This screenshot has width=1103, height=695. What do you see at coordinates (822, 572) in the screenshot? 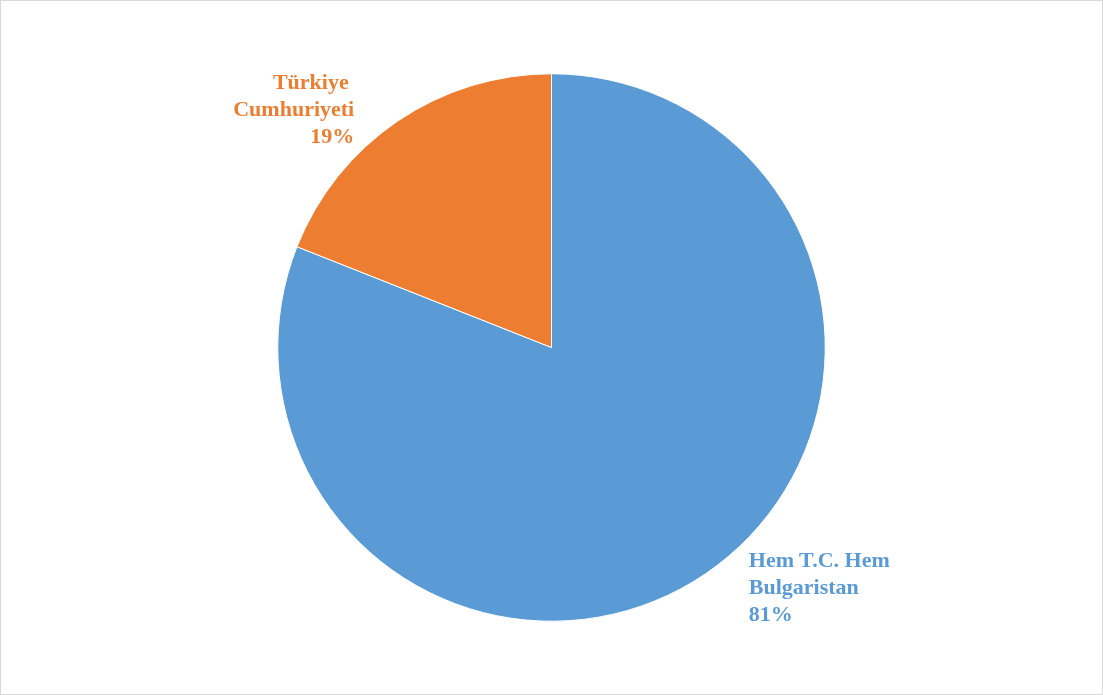
I see `slice-label: Hem T.C. Hem Bulgaristan` at bounding box center [822, 572].